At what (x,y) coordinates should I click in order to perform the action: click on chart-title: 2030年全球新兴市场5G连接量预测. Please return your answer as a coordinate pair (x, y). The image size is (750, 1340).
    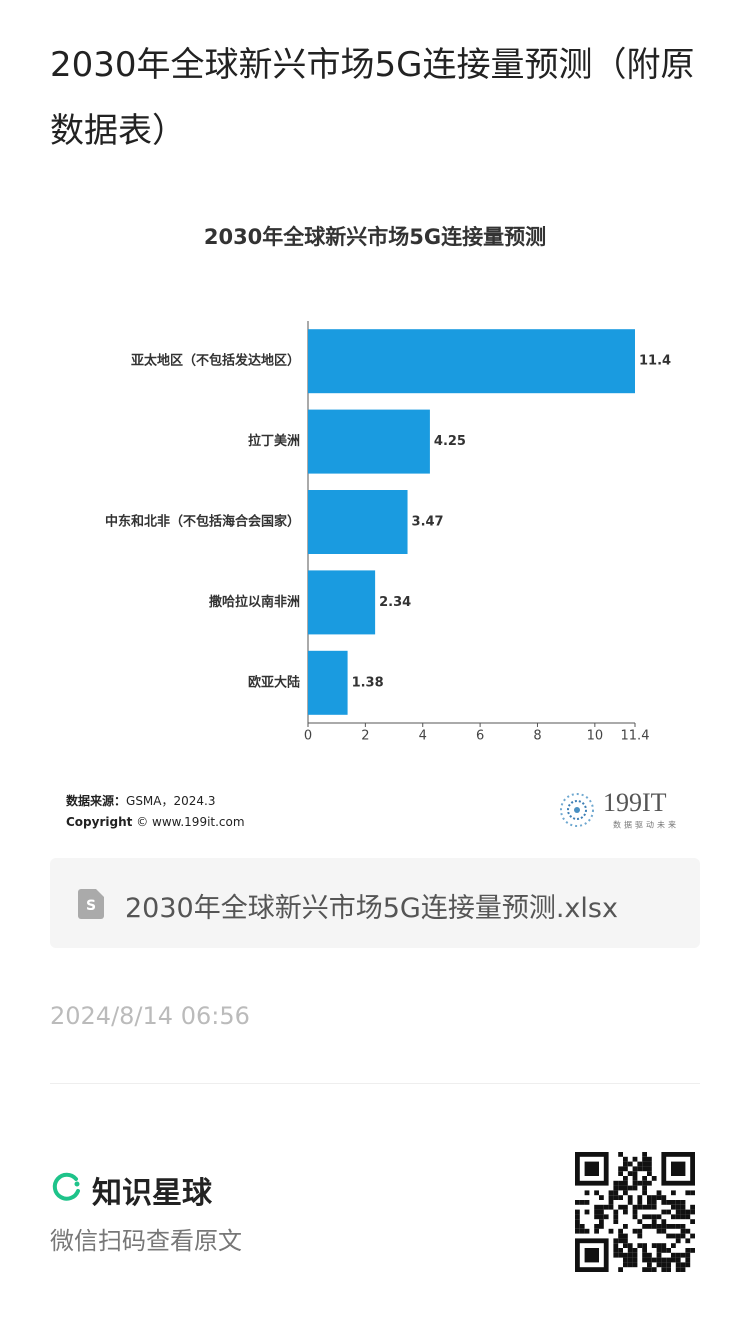
    Looking at the image, I should click on (375, 237).